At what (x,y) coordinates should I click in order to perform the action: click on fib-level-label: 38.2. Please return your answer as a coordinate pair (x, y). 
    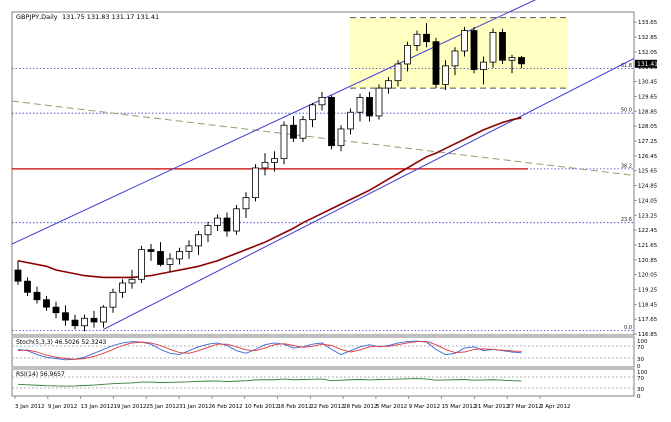
    Looking at the image, I should click on (626, 166).